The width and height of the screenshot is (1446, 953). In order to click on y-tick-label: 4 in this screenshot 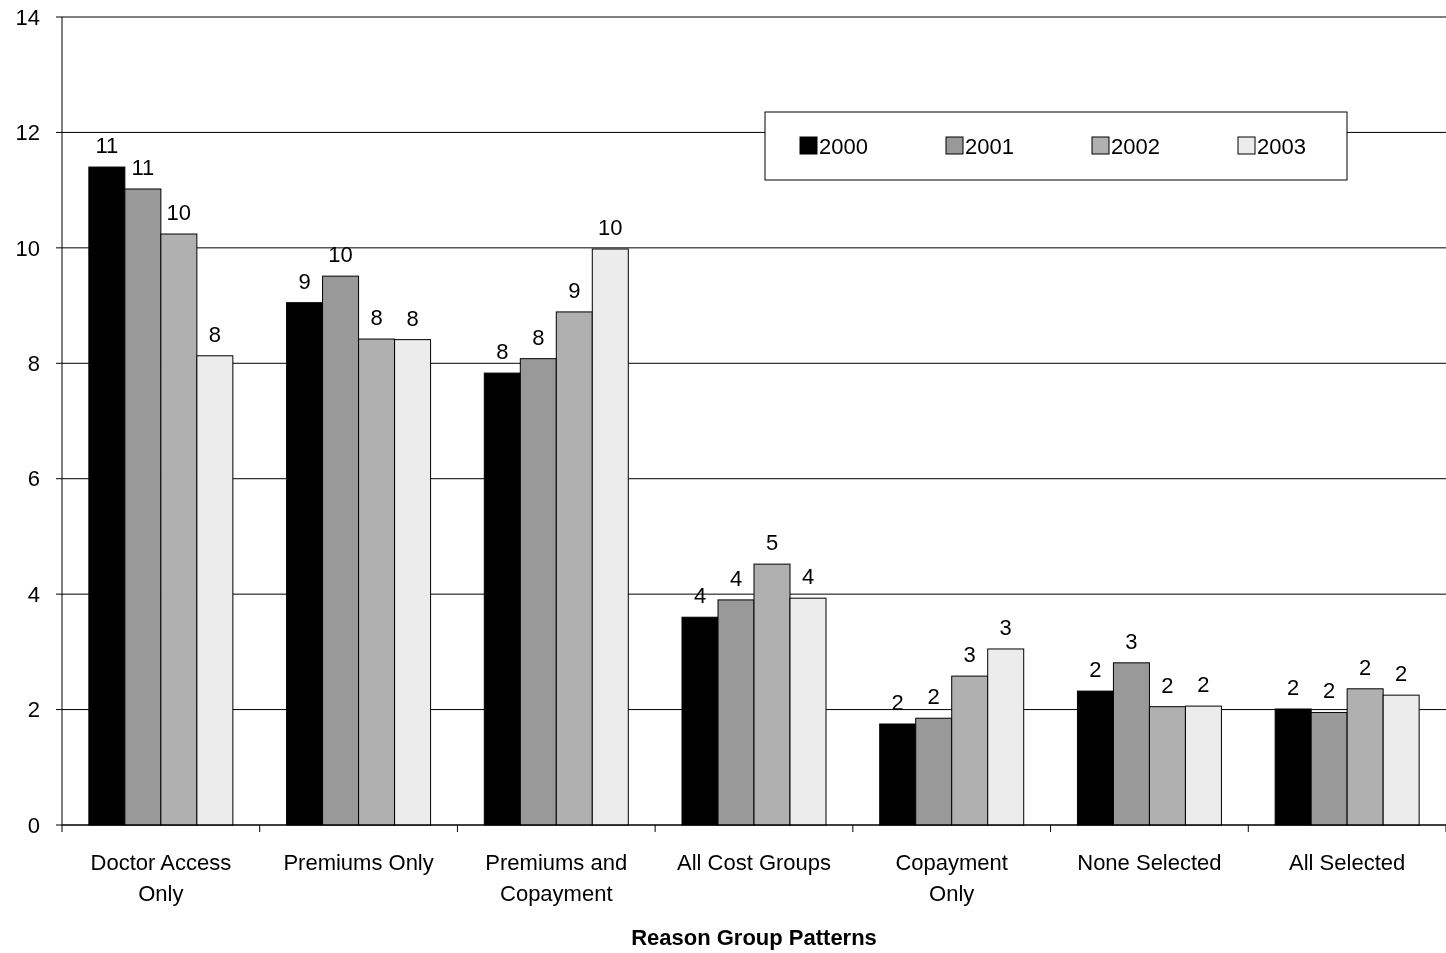, I will do `click(33, 594)`.